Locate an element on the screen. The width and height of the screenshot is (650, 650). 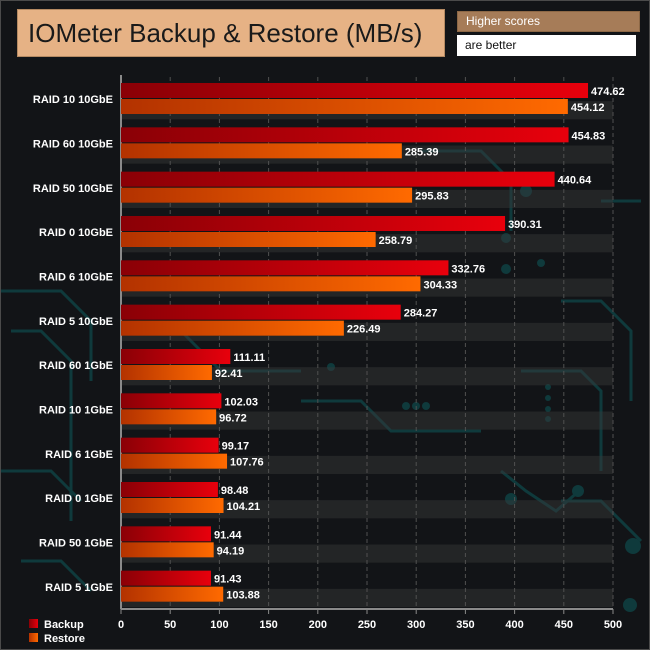
category-label: RAID 0 1GbE is located at coordinates (79, 499).